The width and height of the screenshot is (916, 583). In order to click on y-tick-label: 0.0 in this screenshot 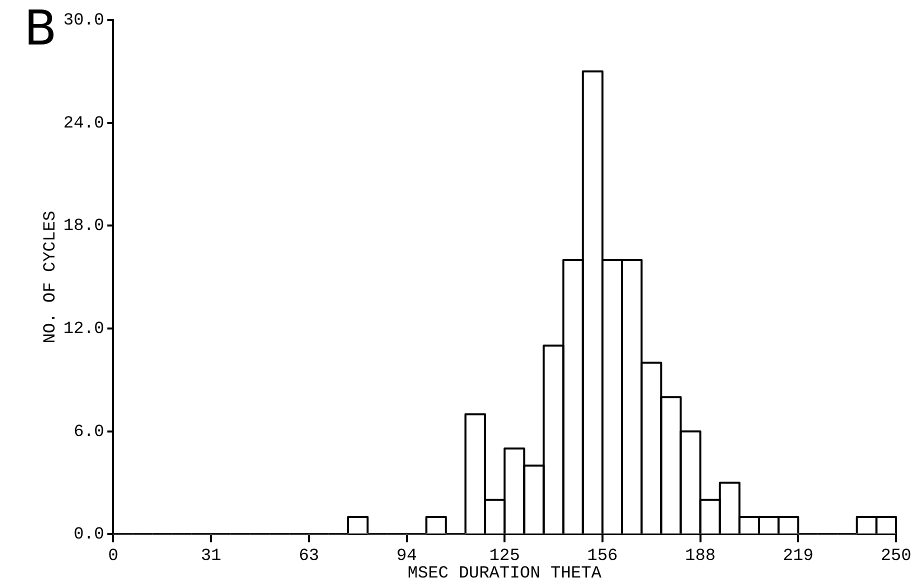, I will do `click(89, 535)`.